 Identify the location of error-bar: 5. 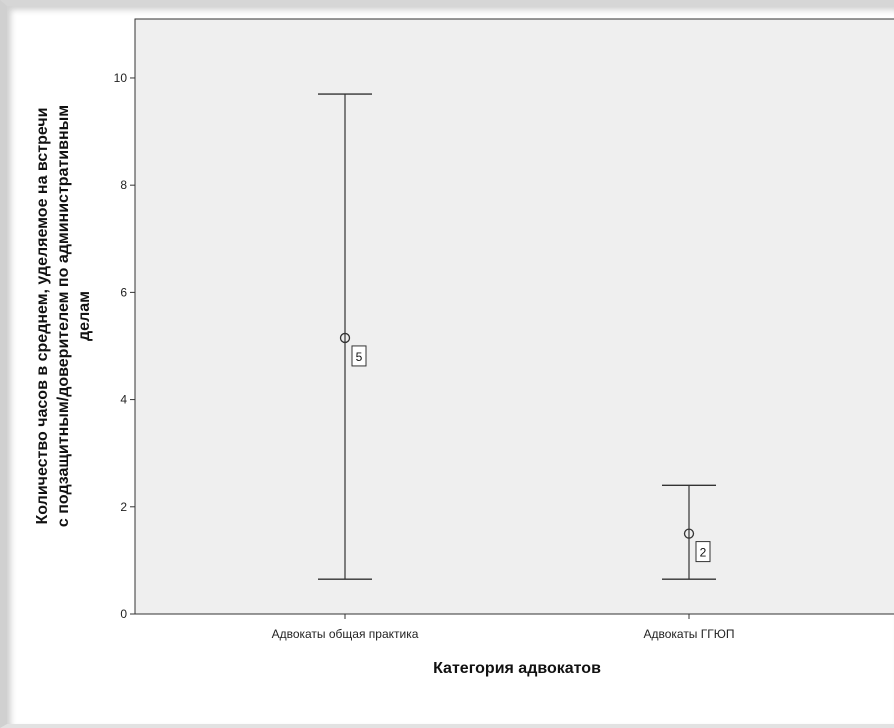
(345, 336).